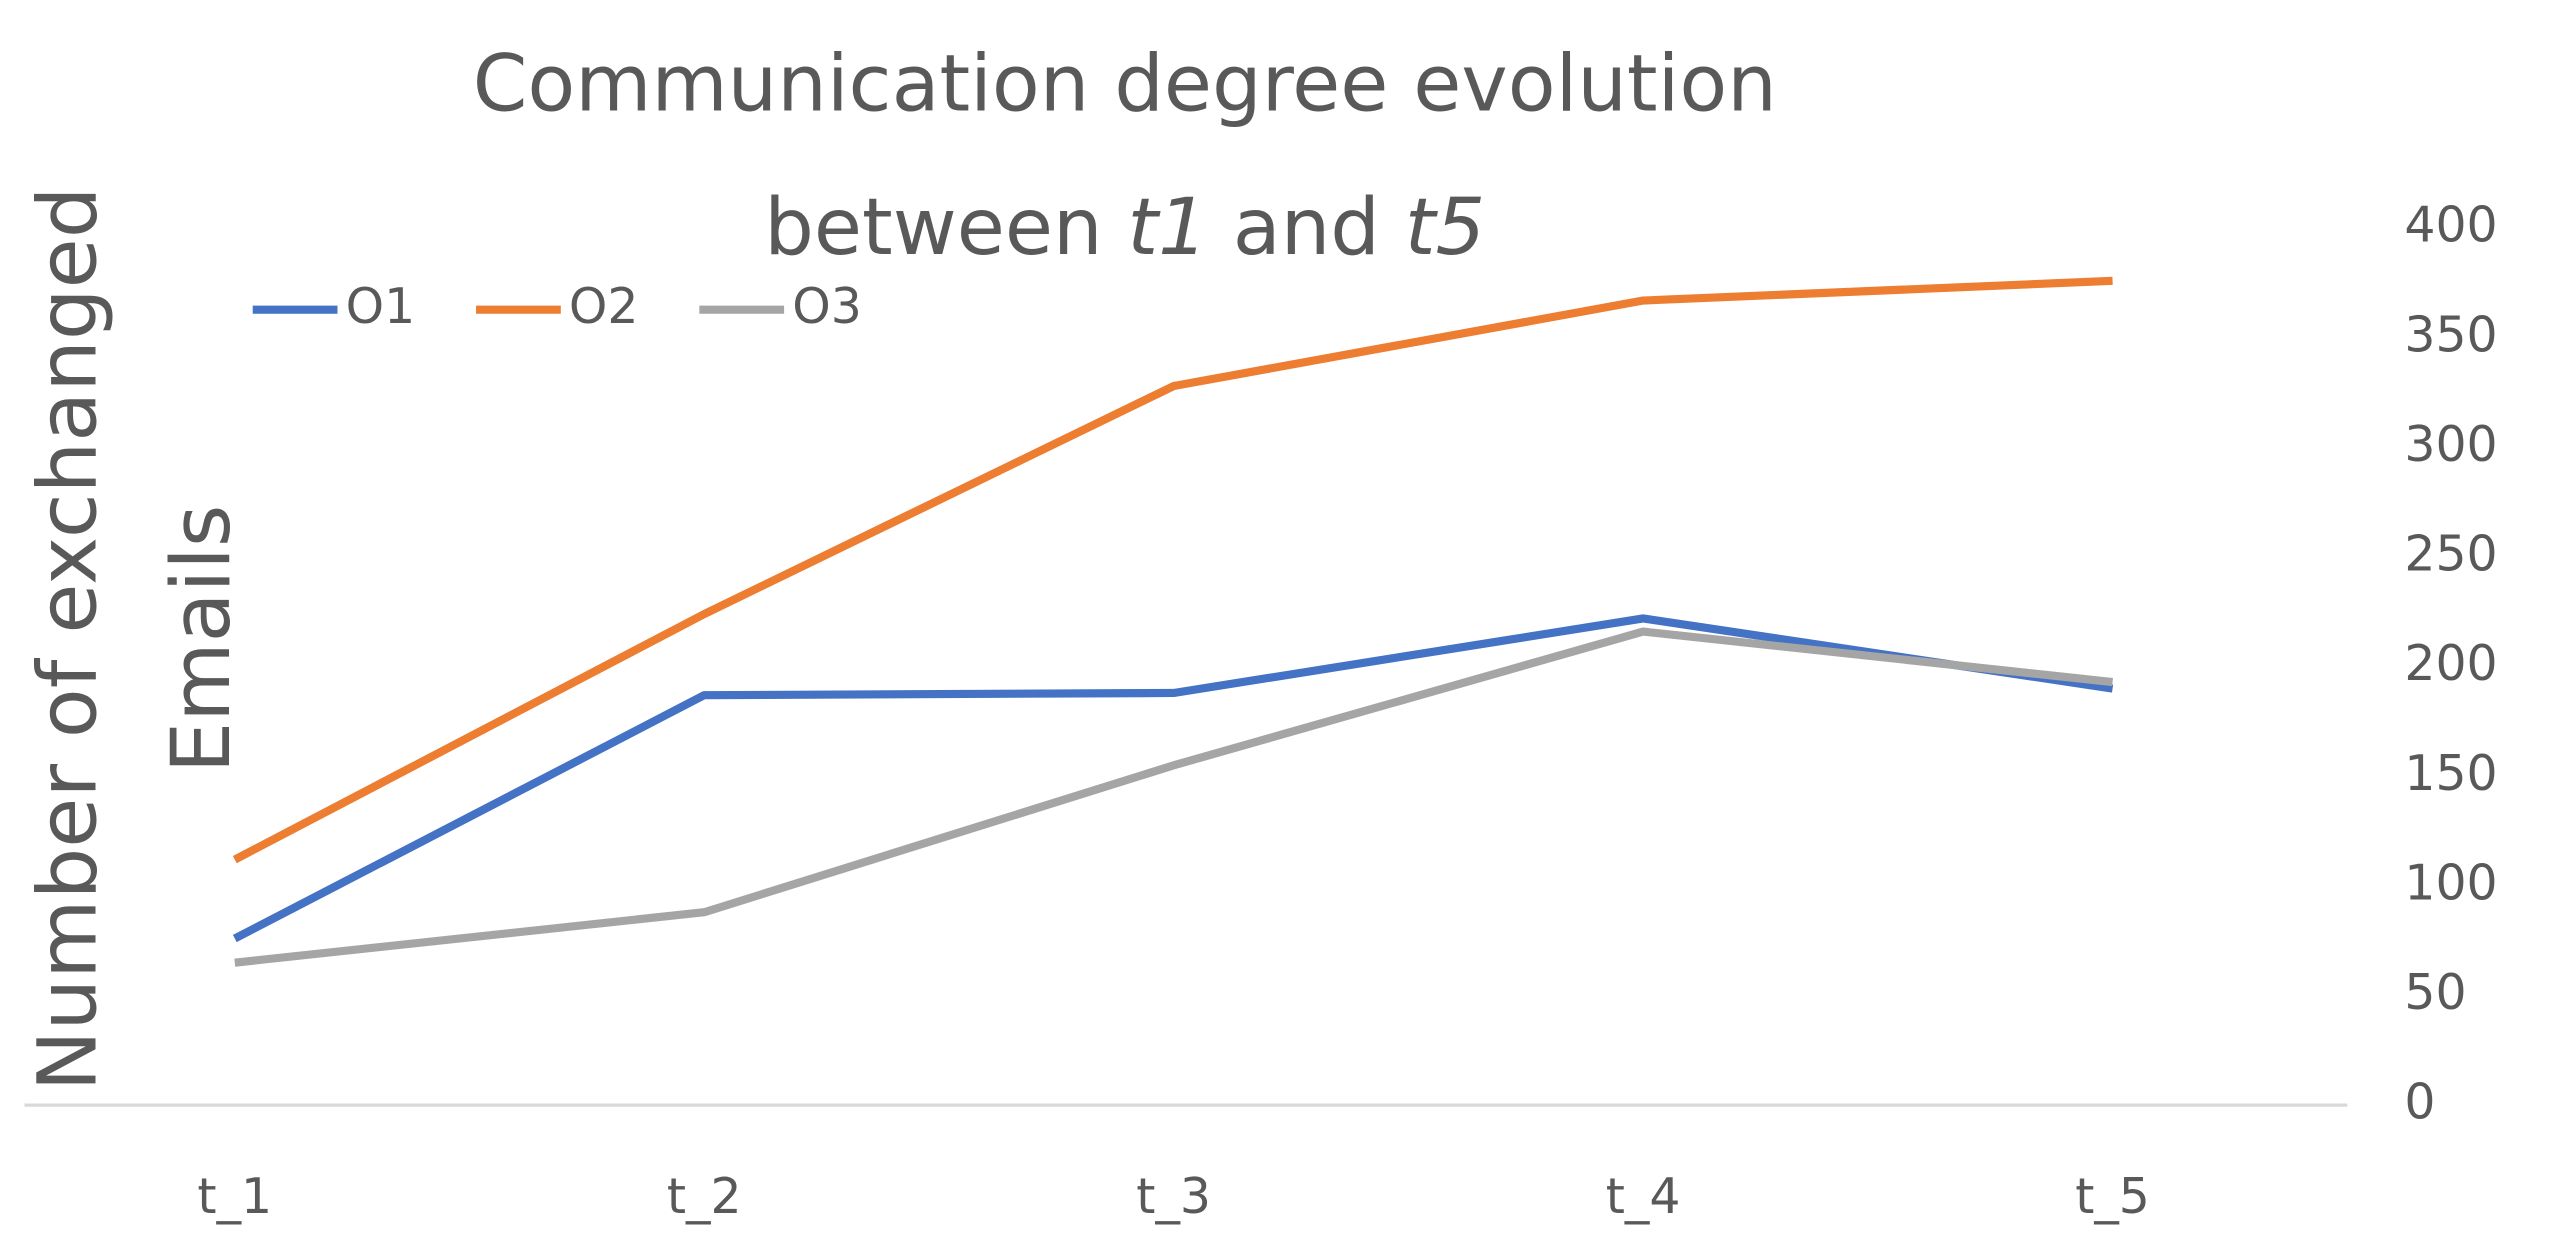 Image resolution: width=2556 pixels, height=1260 pixels. What do you see at coordinates (2450, 663) in the screenshot?
I see `y-tick-label: 200` at bounding box center [2450, 663].